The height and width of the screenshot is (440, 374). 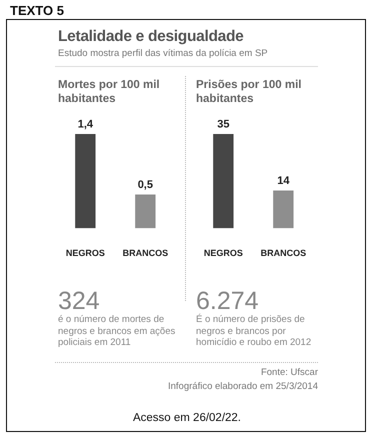 I want to click on text: TEXTO 5, so click(x=37, y=10).